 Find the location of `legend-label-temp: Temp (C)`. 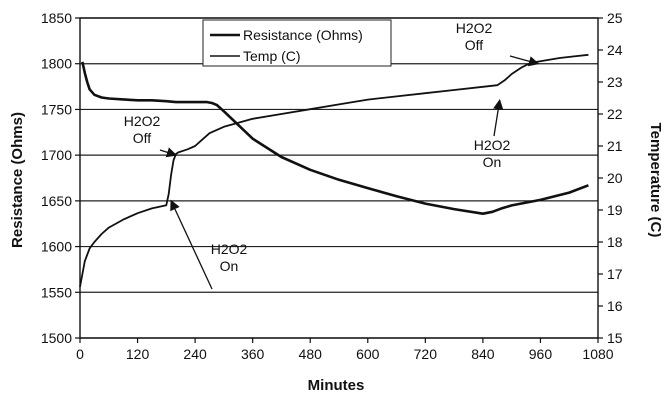

legend-label-temp: Temp (C) is located at coordinates (272, 56).